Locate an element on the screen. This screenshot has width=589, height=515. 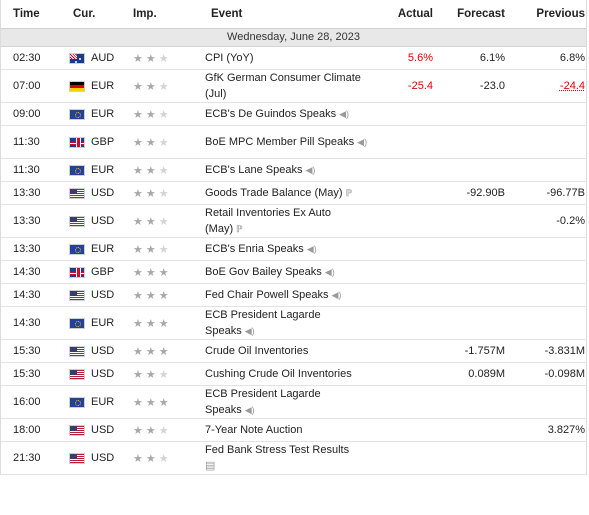
table-row: 11:30 EUR ★★★ ECB's Lane Speaks ◀) is located at coordinates (293, 170).